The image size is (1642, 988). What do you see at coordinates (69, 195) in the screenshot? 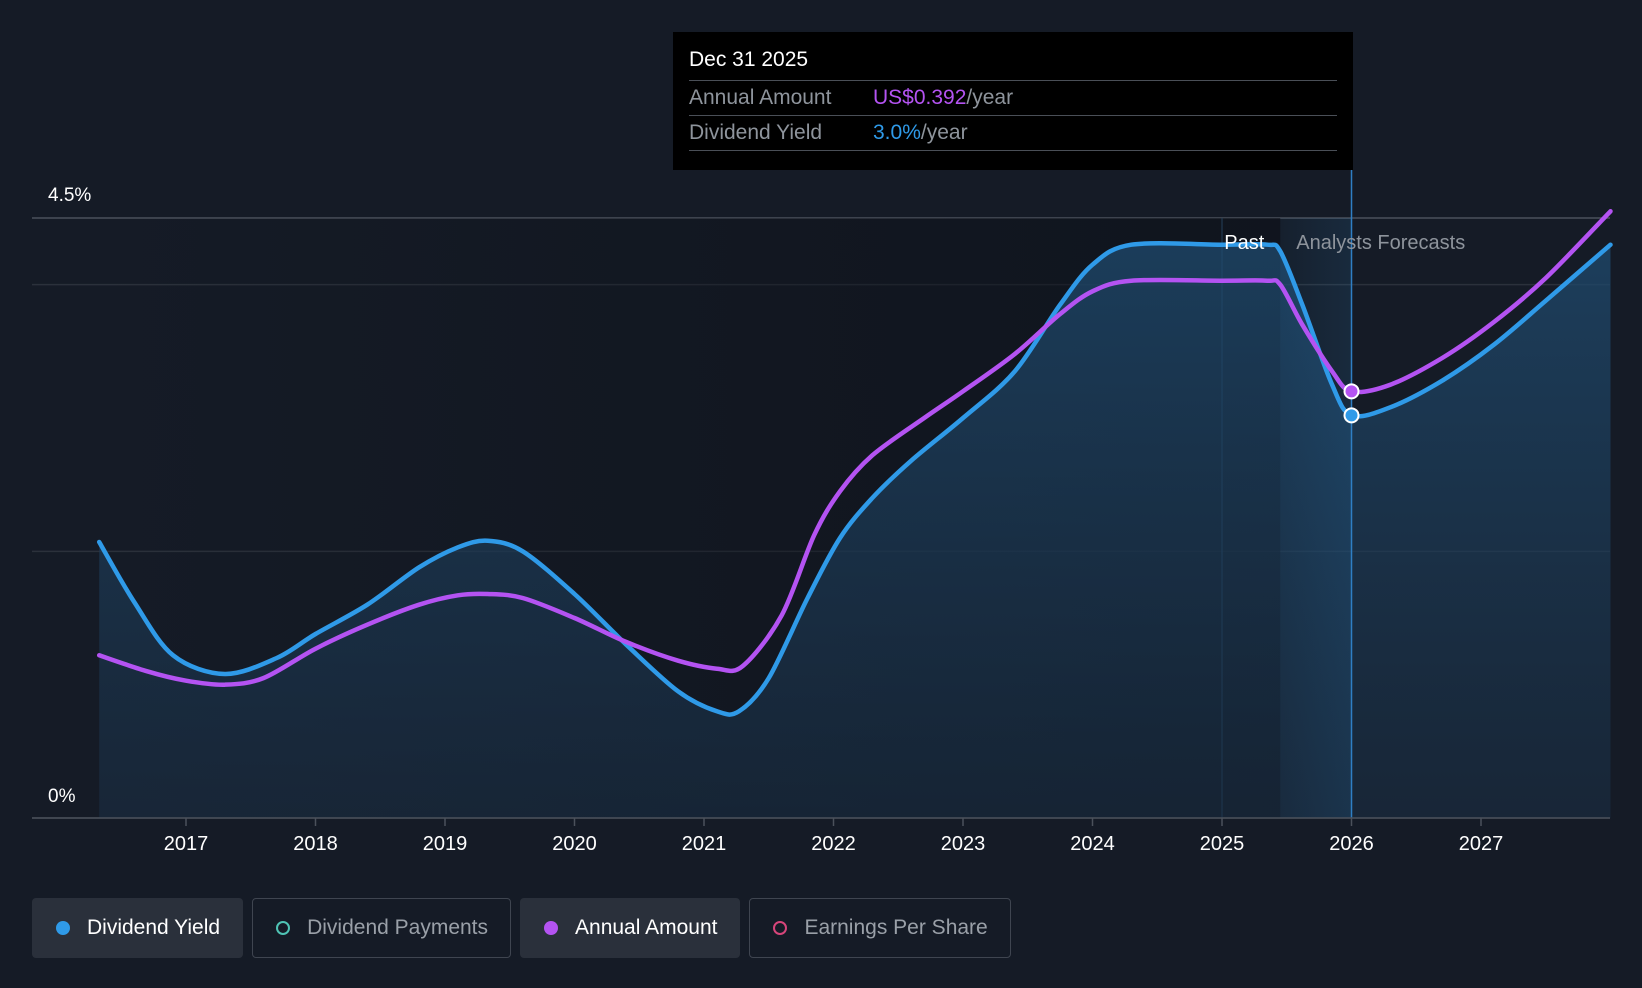
I see `y-tick-label: 4.5%` at bounding box center [69, 195].